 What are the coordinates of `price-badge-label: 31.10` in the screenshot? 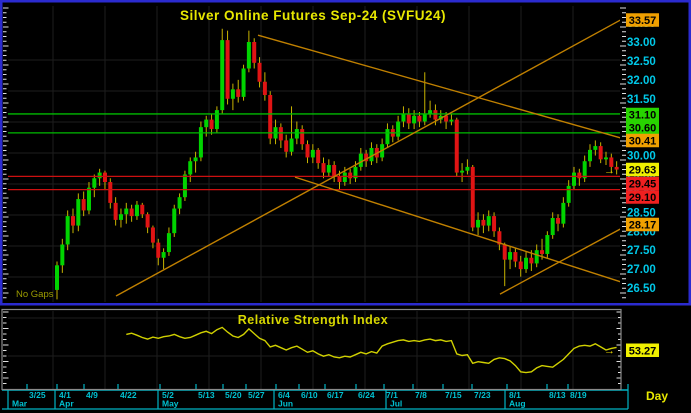 It's located at (643, 116).